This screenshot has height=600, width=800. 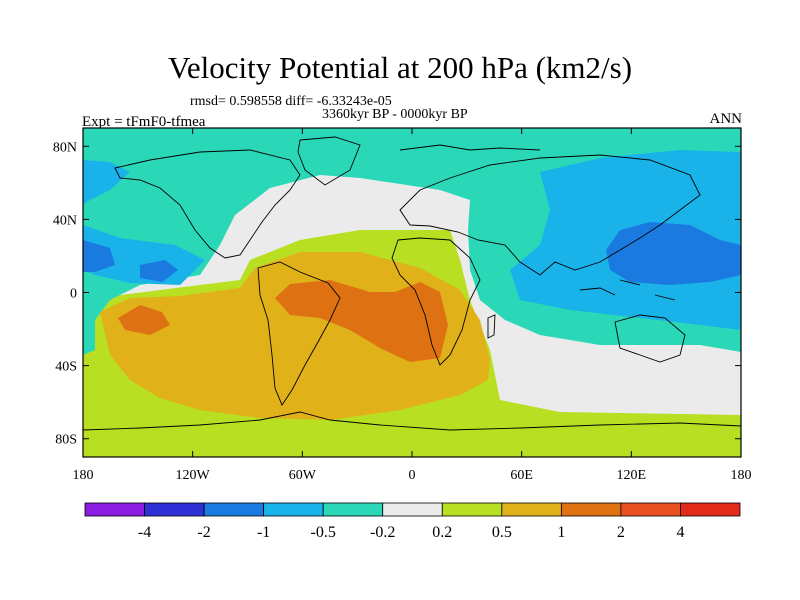 I want to click on coast-north-america, so click(x=207, y=204).